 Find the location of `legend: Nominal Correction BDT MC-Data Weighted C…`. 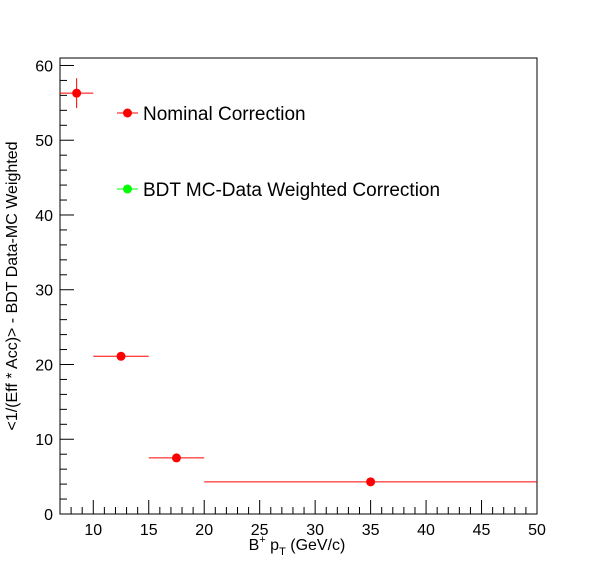

legend: Nominal Correction BDT MC-Data Weighted C… is located at coordinates (278, 152).